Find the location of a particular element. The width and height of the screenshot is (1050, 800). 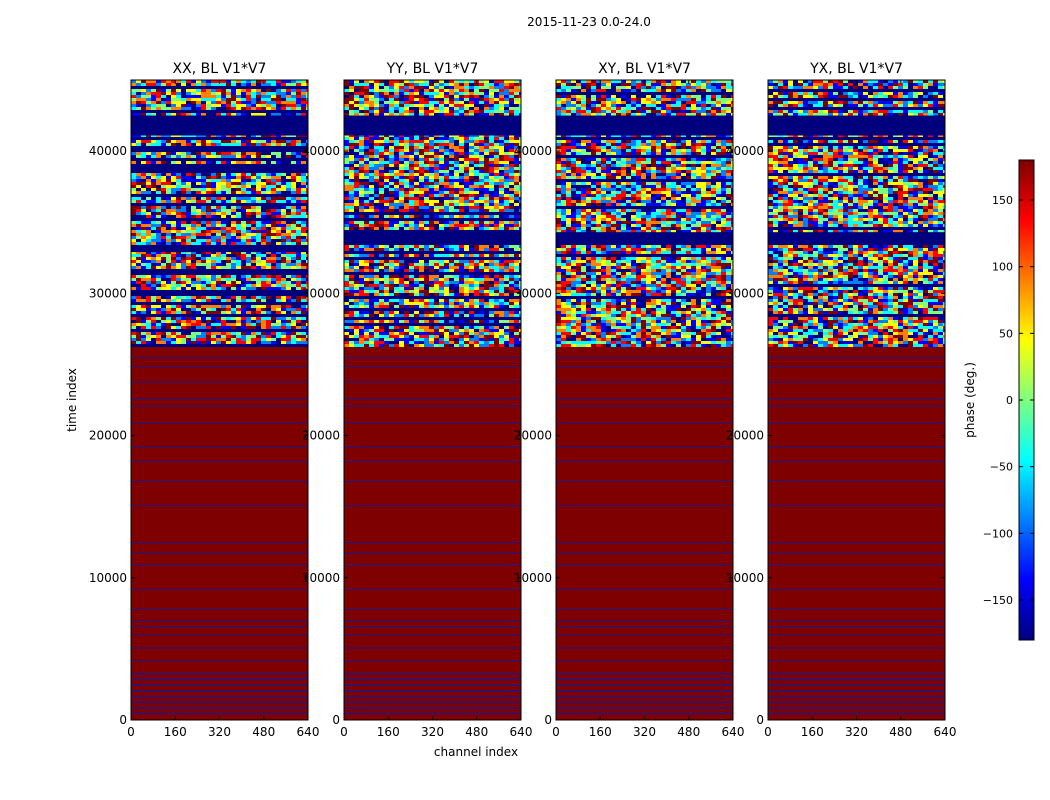

colorbar-tick-label: 0 is located at coordinates (1009, 400).